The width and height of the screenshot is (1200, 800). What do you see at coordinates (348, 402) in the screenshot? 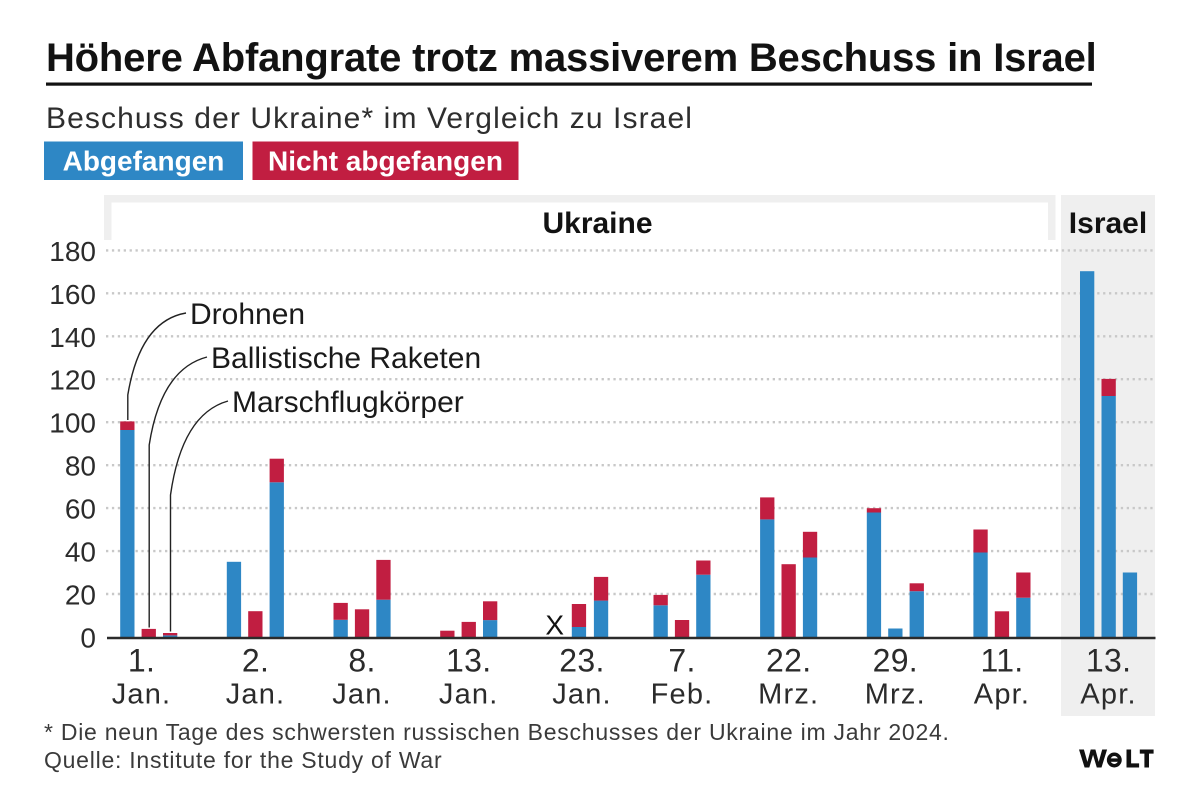
I see `svg-text: Marschflugkörper` at bounding box center [348, 402].